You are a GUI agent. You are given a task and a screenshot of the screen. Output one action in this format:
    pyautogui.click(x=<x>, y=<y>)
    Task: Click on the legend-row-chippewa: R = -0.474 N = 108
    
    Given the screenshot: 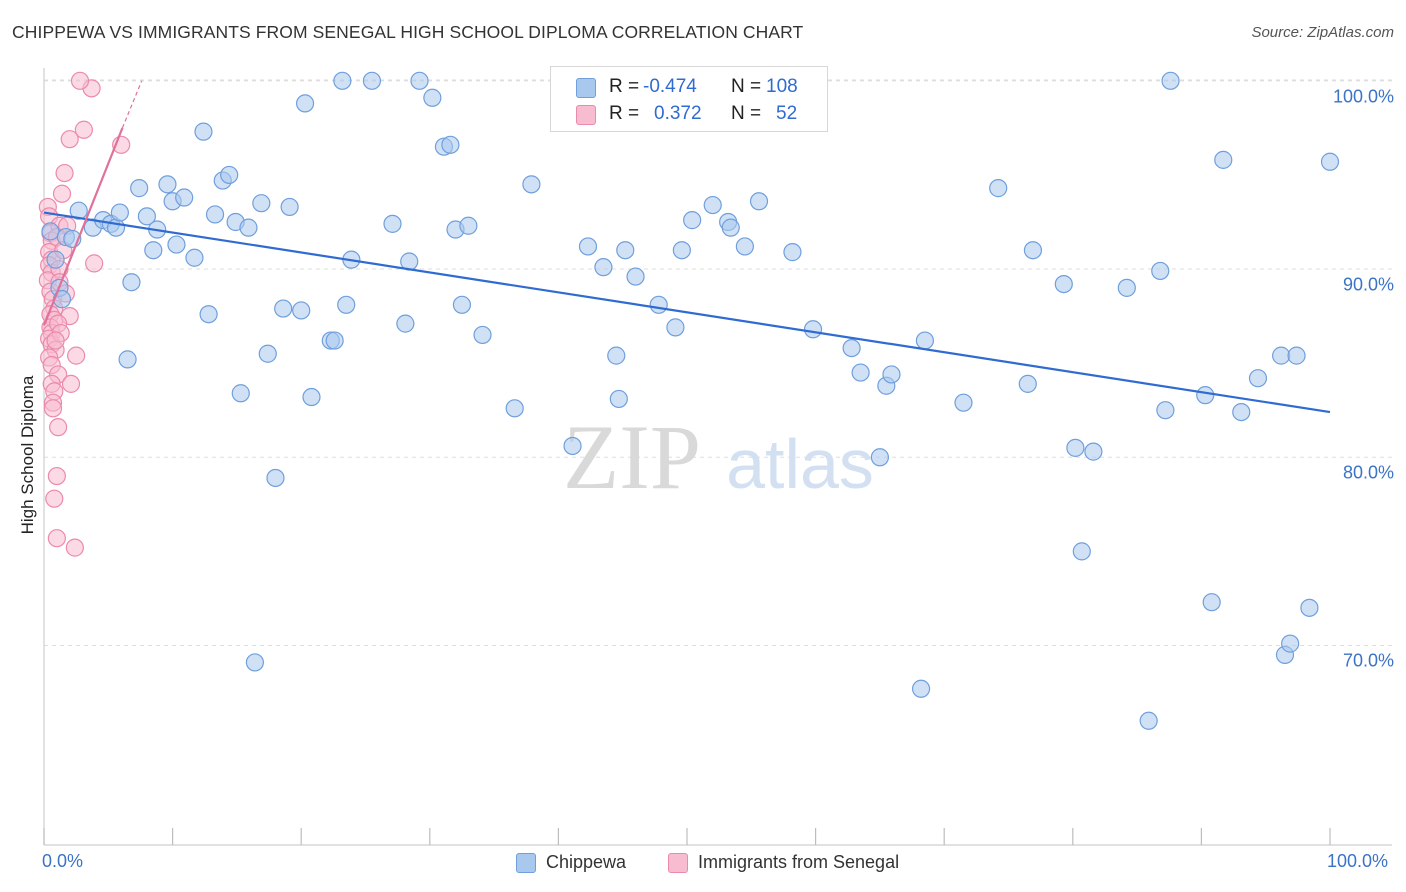 What is the action you would take?
    pyautogui.click(x=689, y=87)
    